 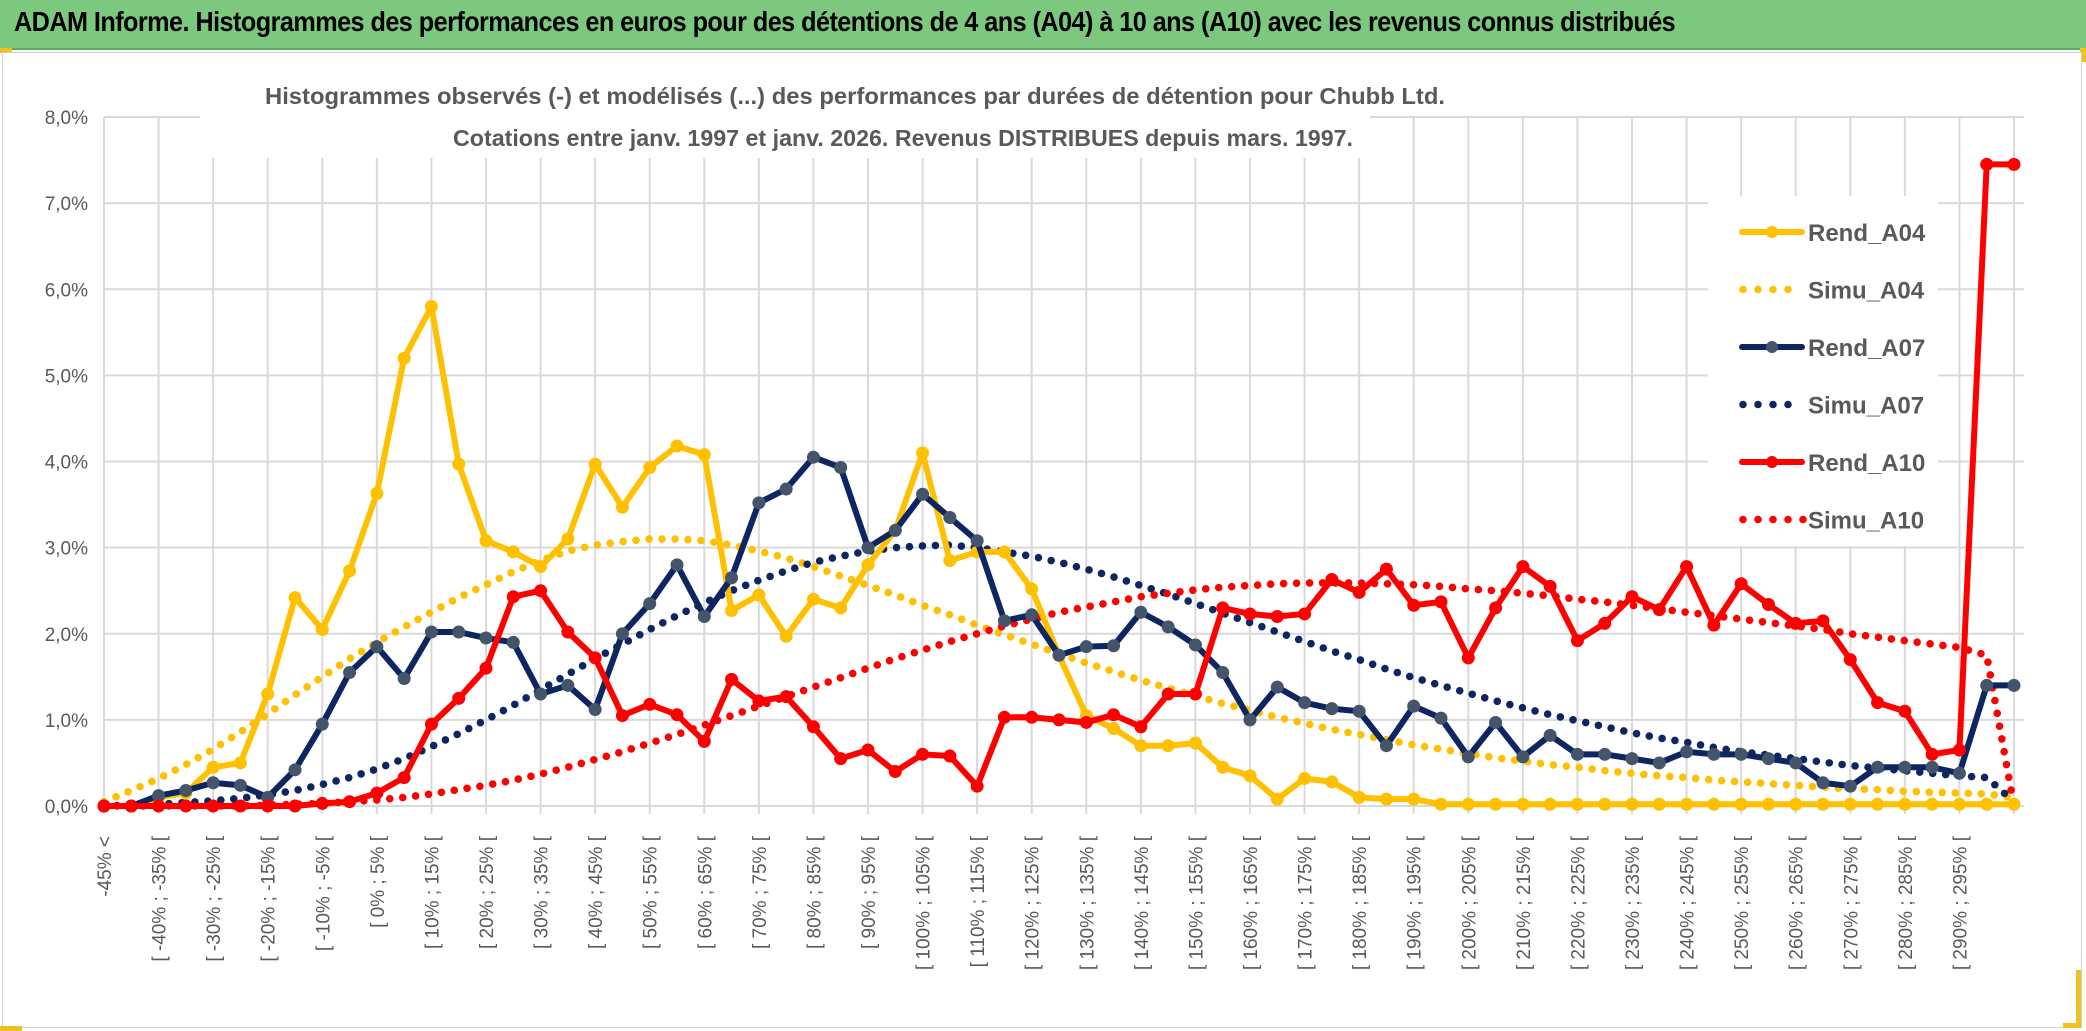 I want to click on legend-item-rend-a10: Rend_A10, so click(x=1832, y=463).